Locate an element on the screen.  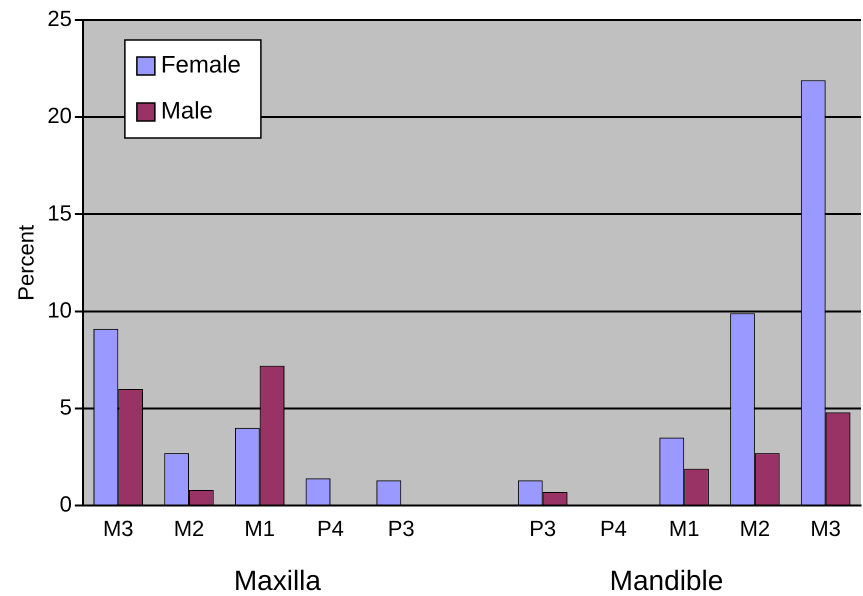
y-tick-label: 0 is located at coordinates (66, 504).